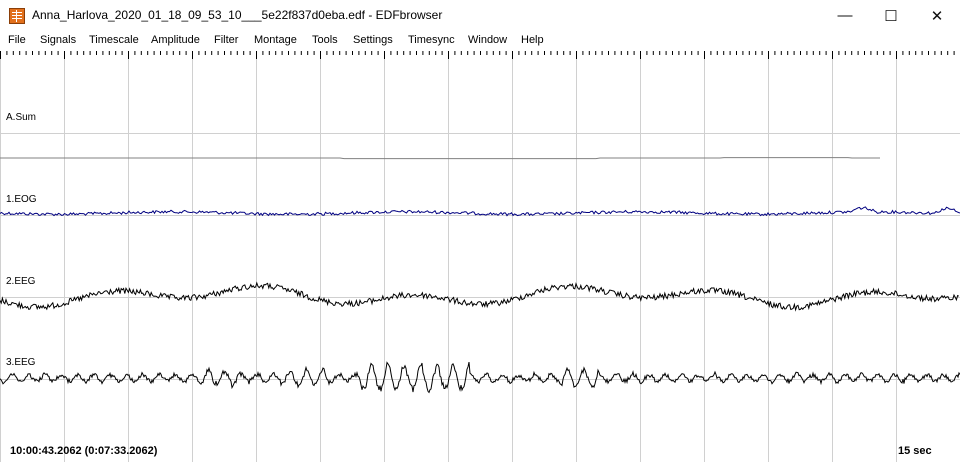 This screenshot has height=465, width=960. Describe the element at coordinates (17, 40) in the screenshot. I see `menu-file: File` at that location.